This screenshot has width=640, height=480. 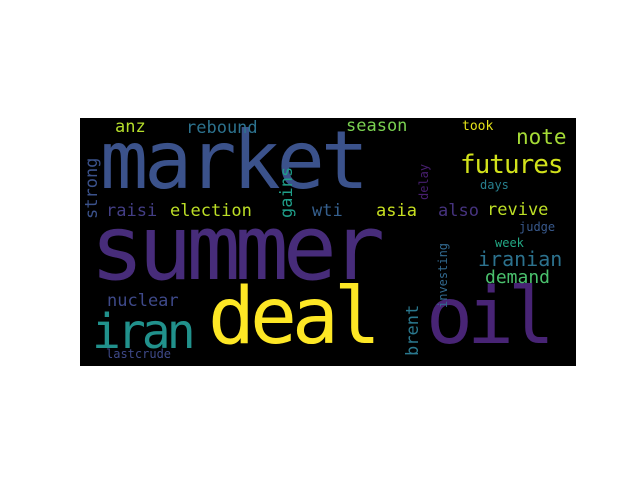 What do you see at coordinates (518, 210) in the screenshot?
I see `word-revive: revive` at bounding box center [518, 210].